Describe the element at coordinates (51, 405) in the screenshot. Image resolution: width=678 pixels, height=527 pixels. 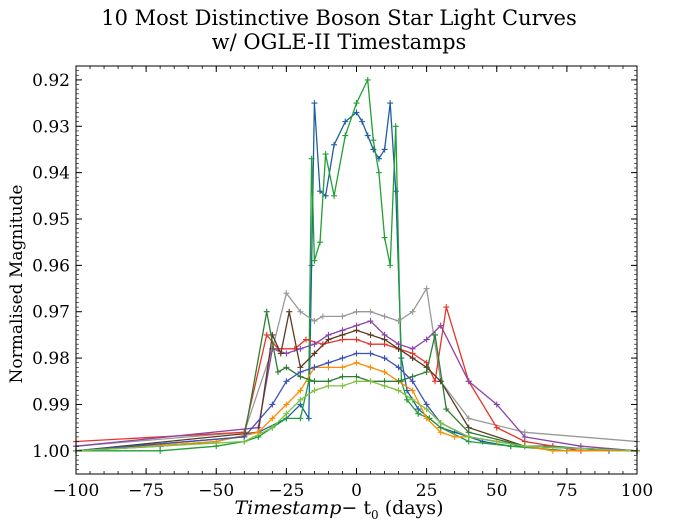
I see `y-tick-label: 0.99` at that location.